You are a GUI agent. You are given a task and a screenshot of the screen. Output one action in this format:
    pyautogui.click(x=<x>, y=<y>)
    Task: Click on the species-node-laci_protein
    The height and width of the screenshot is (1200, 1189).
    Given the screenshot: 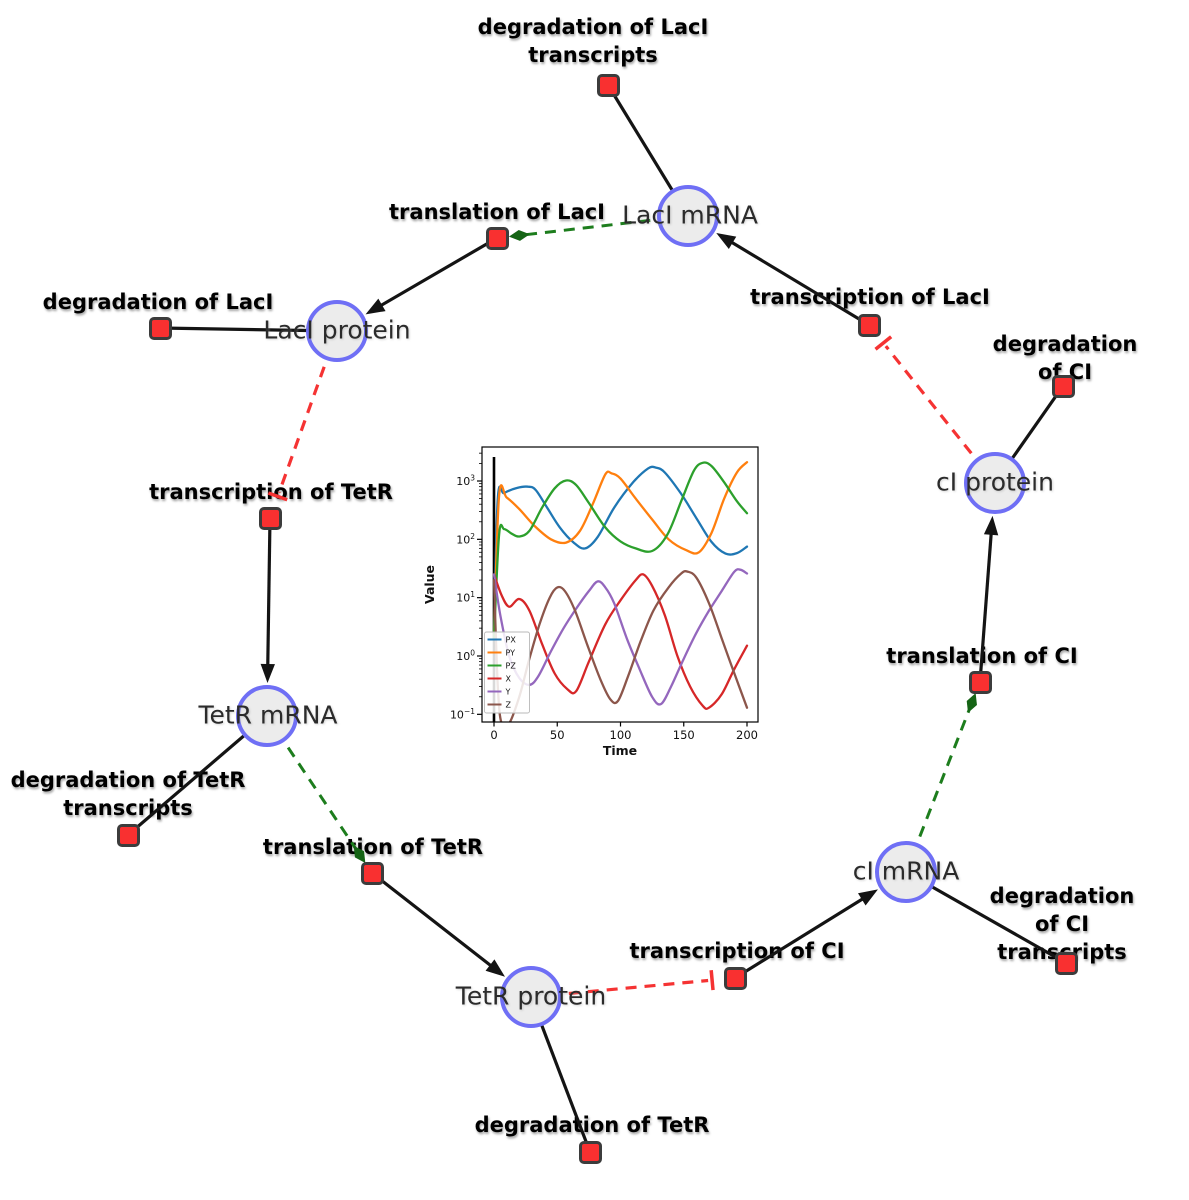 What is the action you would take?
    pyautogui.click(x=337, y=331)
    